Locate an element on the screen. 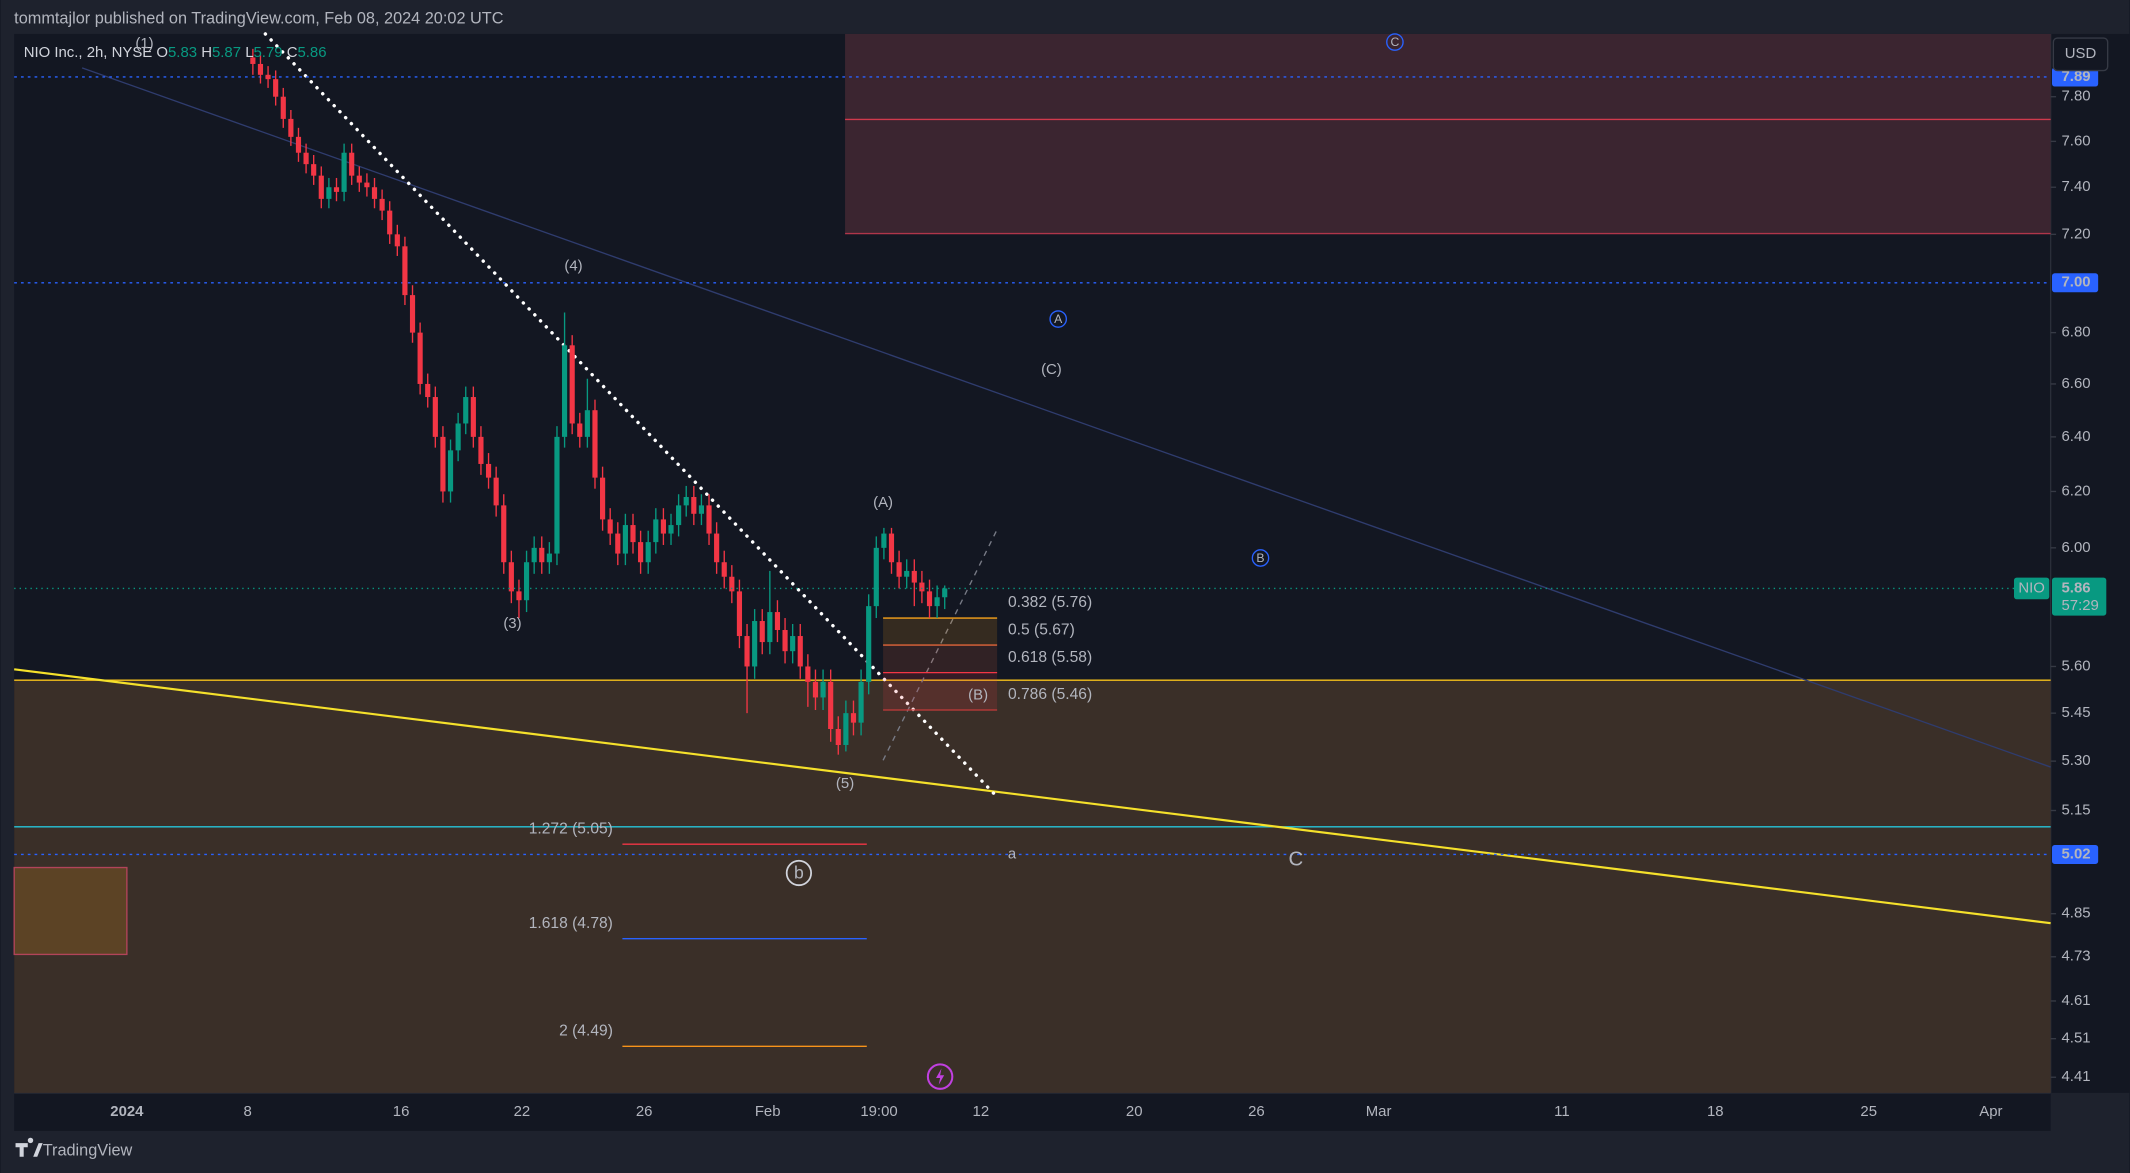  legend-part: 5.79 is located at coordinates (268, 52).